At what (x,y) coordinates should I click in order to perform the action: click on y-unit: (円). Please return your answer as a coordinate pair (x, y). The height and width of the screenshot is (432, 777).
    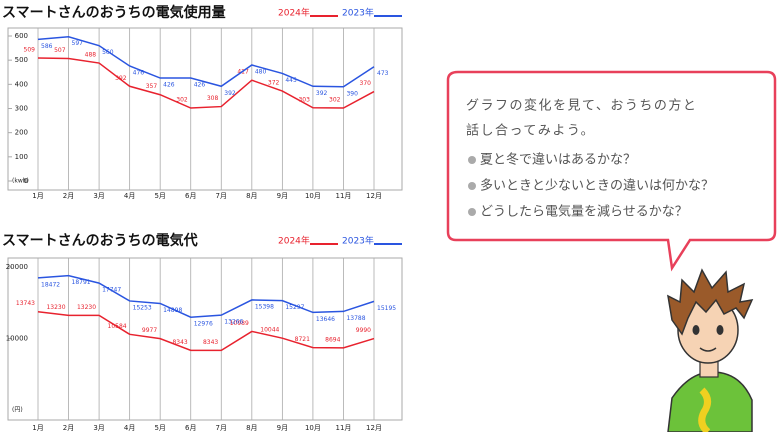
    Looking at the image, I should click on (17, 410).